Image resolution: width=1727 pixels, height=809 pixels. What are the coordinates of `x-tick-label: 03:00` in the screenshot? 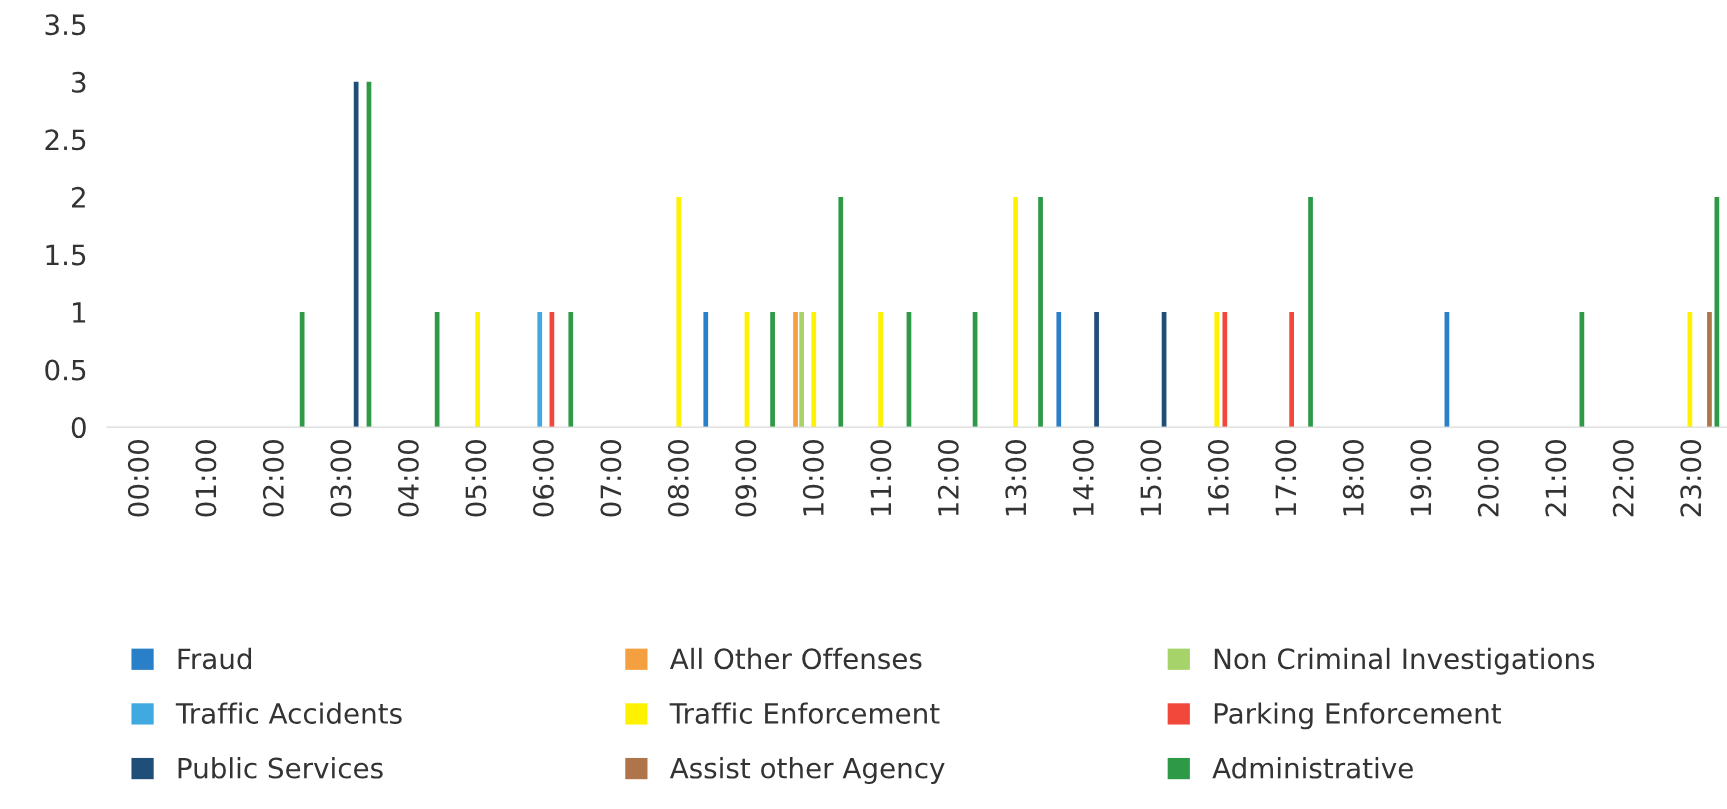 It's located at (341, 478).